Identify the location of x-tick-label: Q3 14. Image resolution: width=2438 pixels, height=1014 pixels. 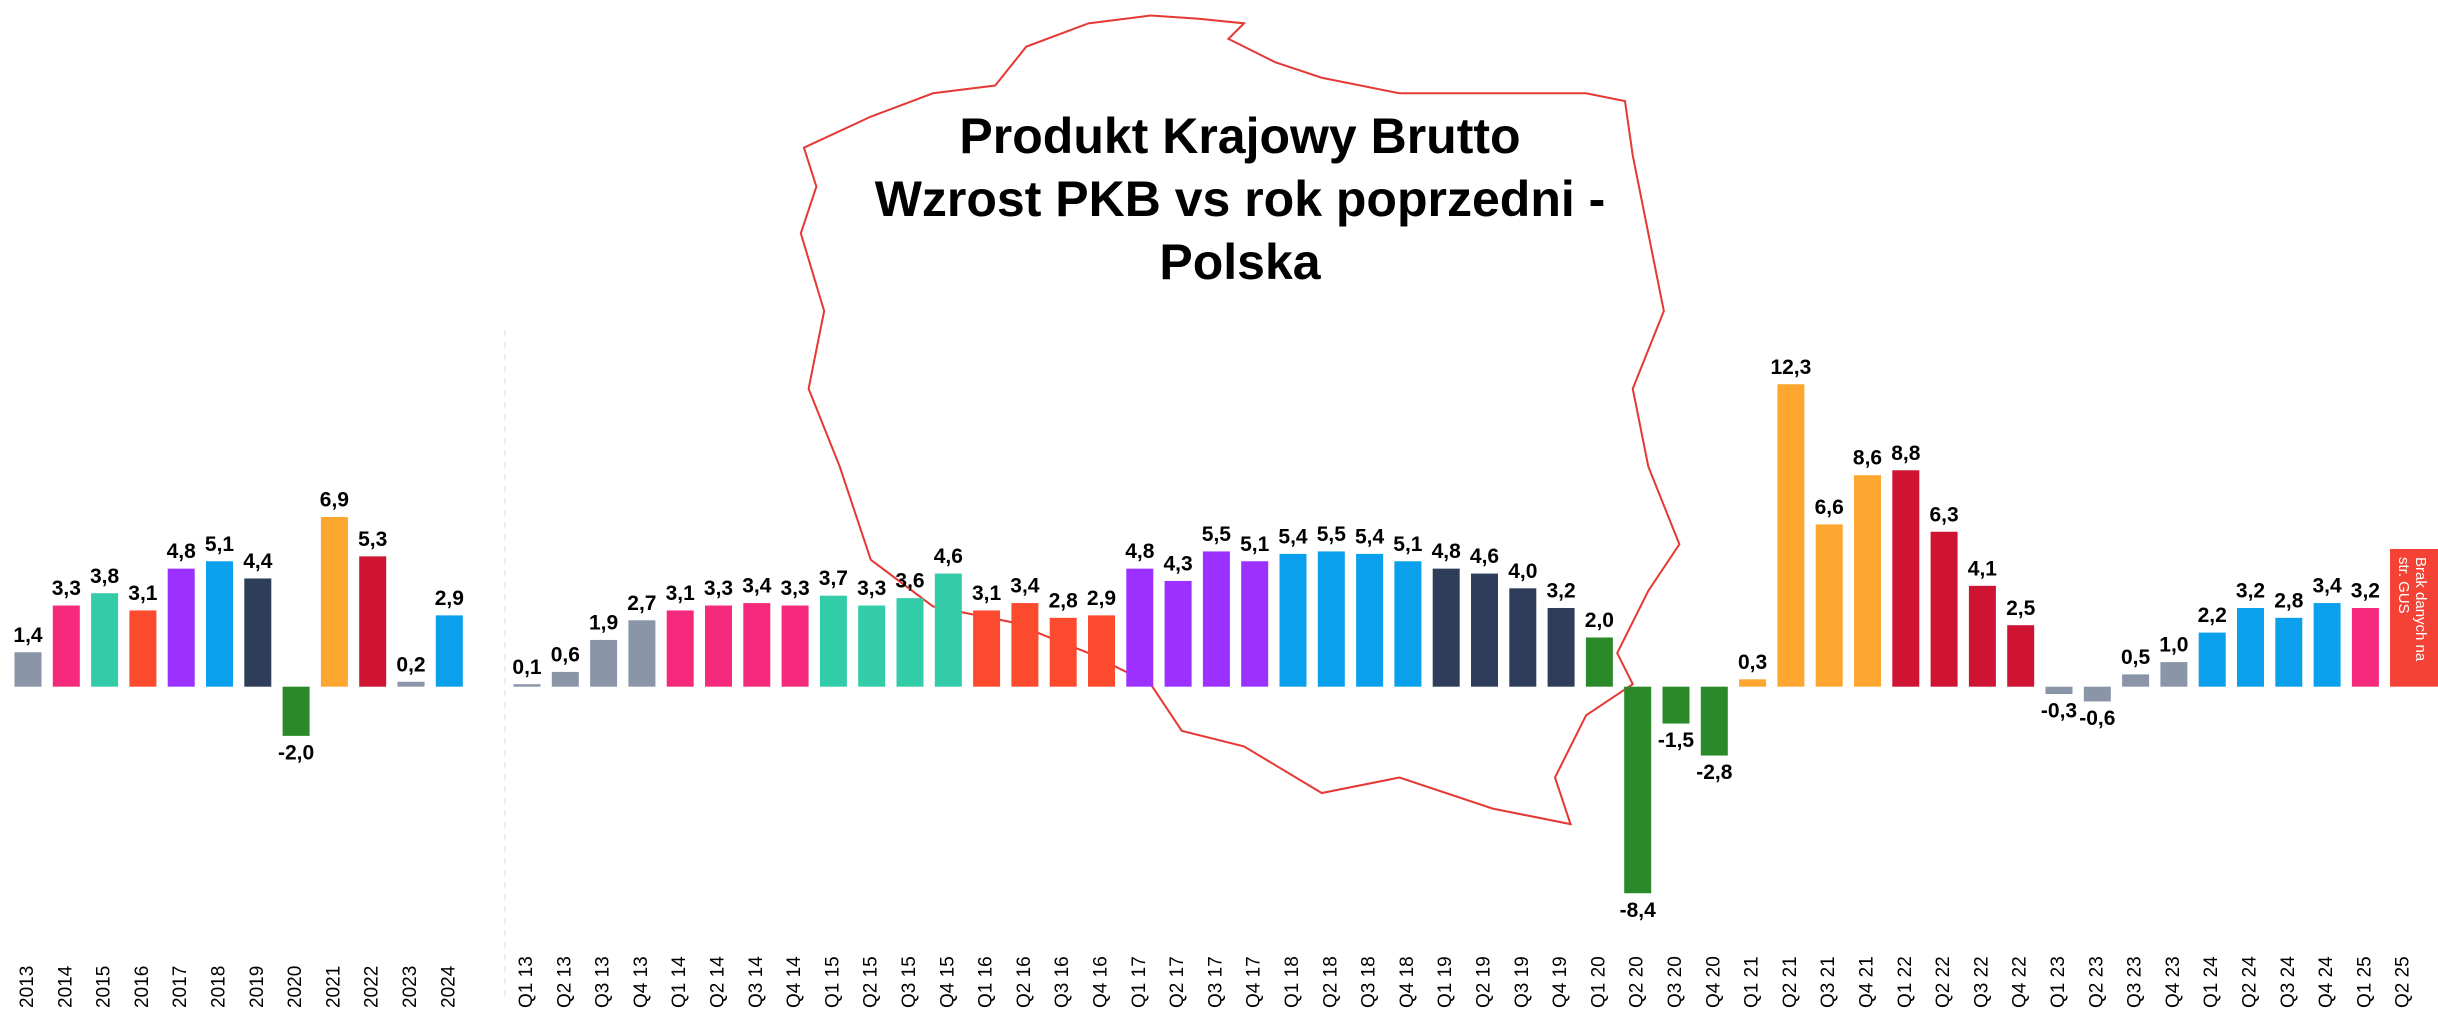
(756, 982).